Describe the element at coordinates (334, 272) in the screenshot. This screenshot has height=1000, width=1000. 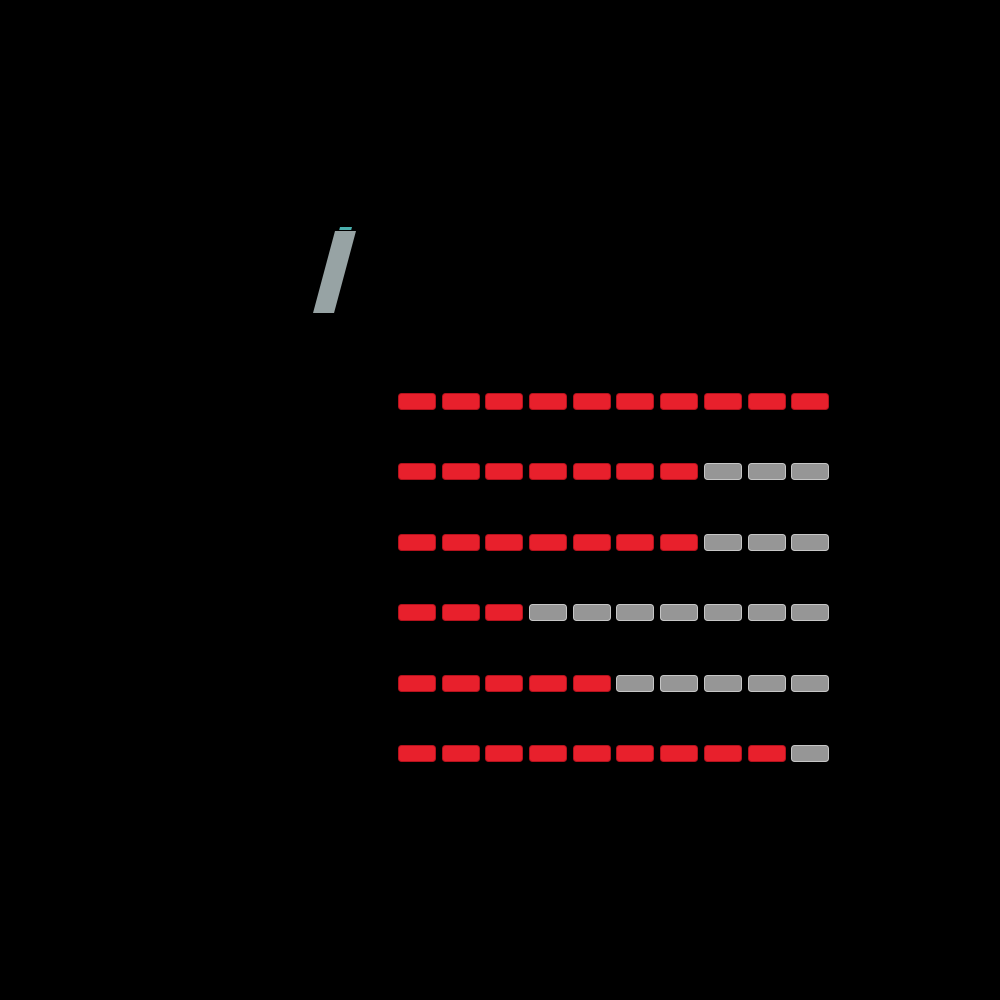
I see `logo-slash-mark` at that location.